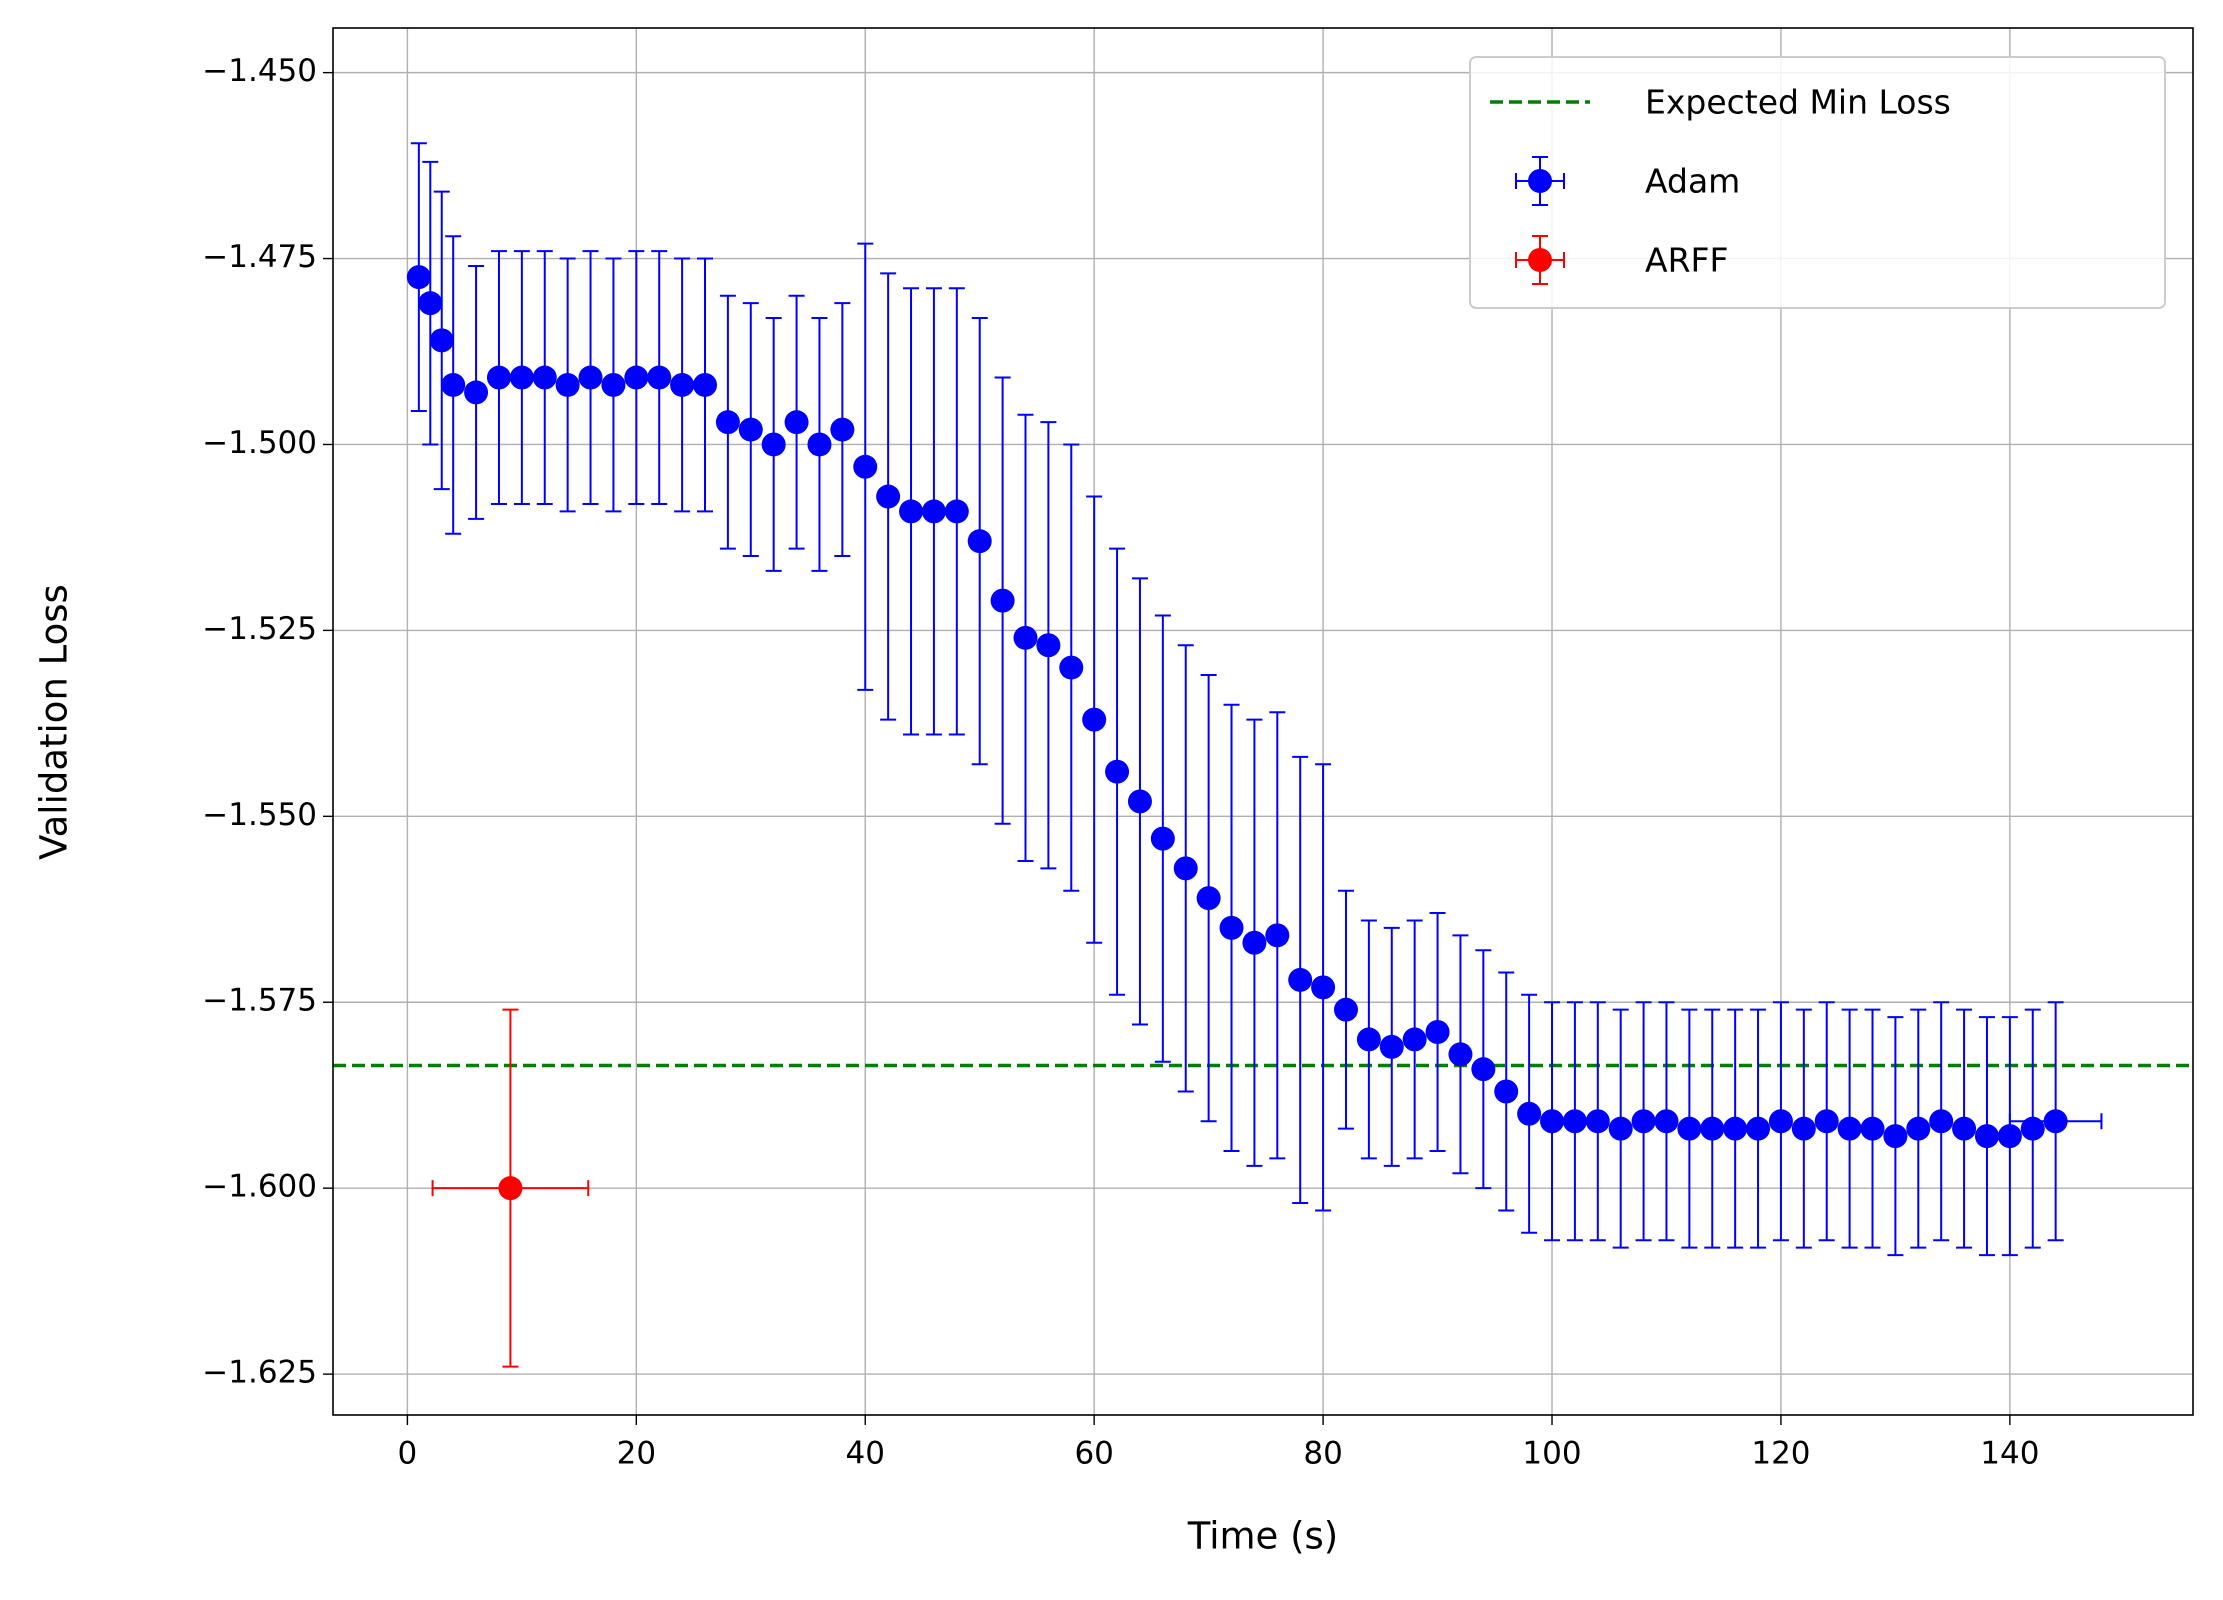 Image resolution: width=2223 pixels, height=1600 pixels. Describe the element at coordinates (2009, 1454) in the screenshot. I see `x-tick-label: 140` at that location.